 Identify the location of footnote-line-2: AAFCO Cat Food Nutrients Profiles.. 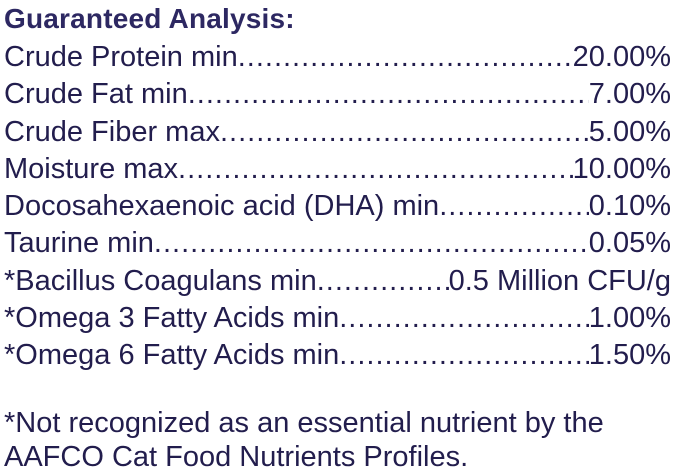
(236, 456).